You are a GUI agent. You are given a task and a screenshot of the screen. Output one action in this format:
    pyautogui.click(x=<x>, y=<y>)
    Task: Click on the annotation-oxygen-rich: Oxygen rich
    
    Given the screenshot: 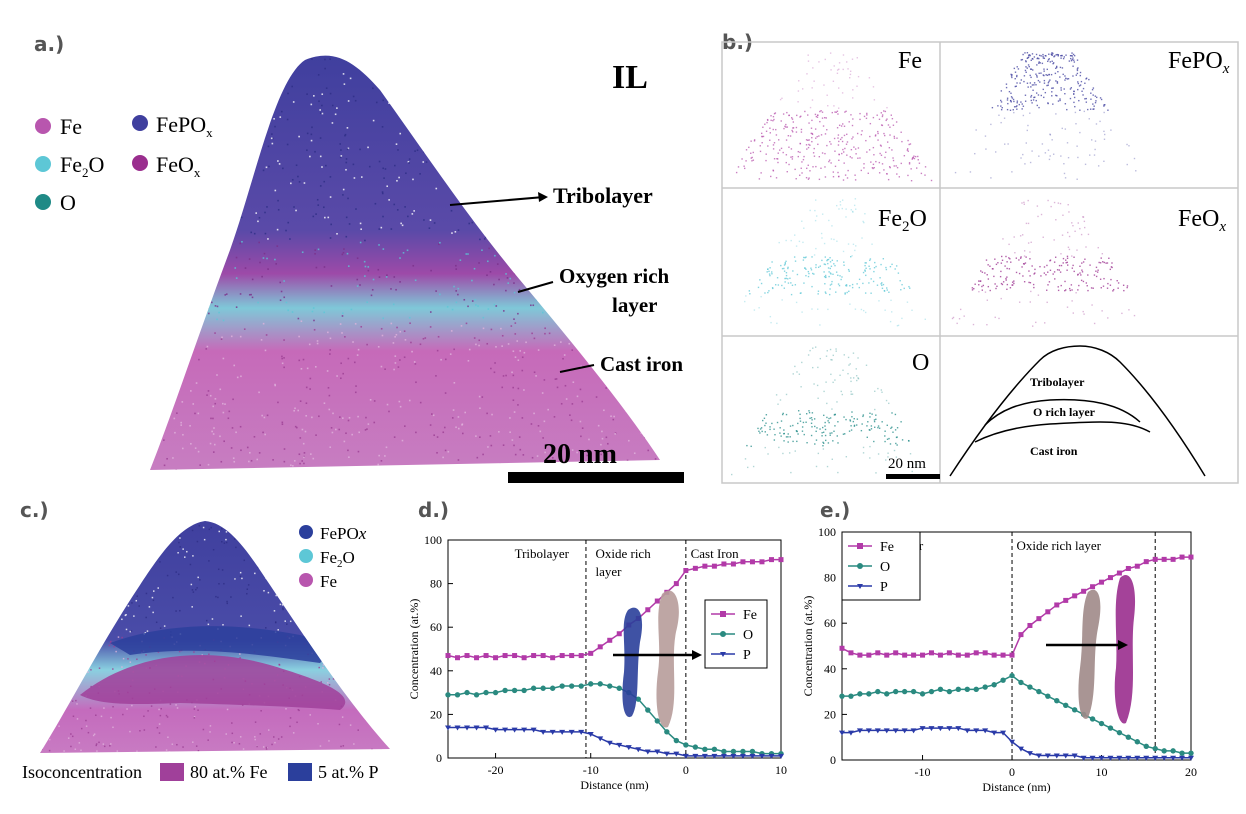 What is the action you would take?
    pyautogui.click(x=614, y=276)
    